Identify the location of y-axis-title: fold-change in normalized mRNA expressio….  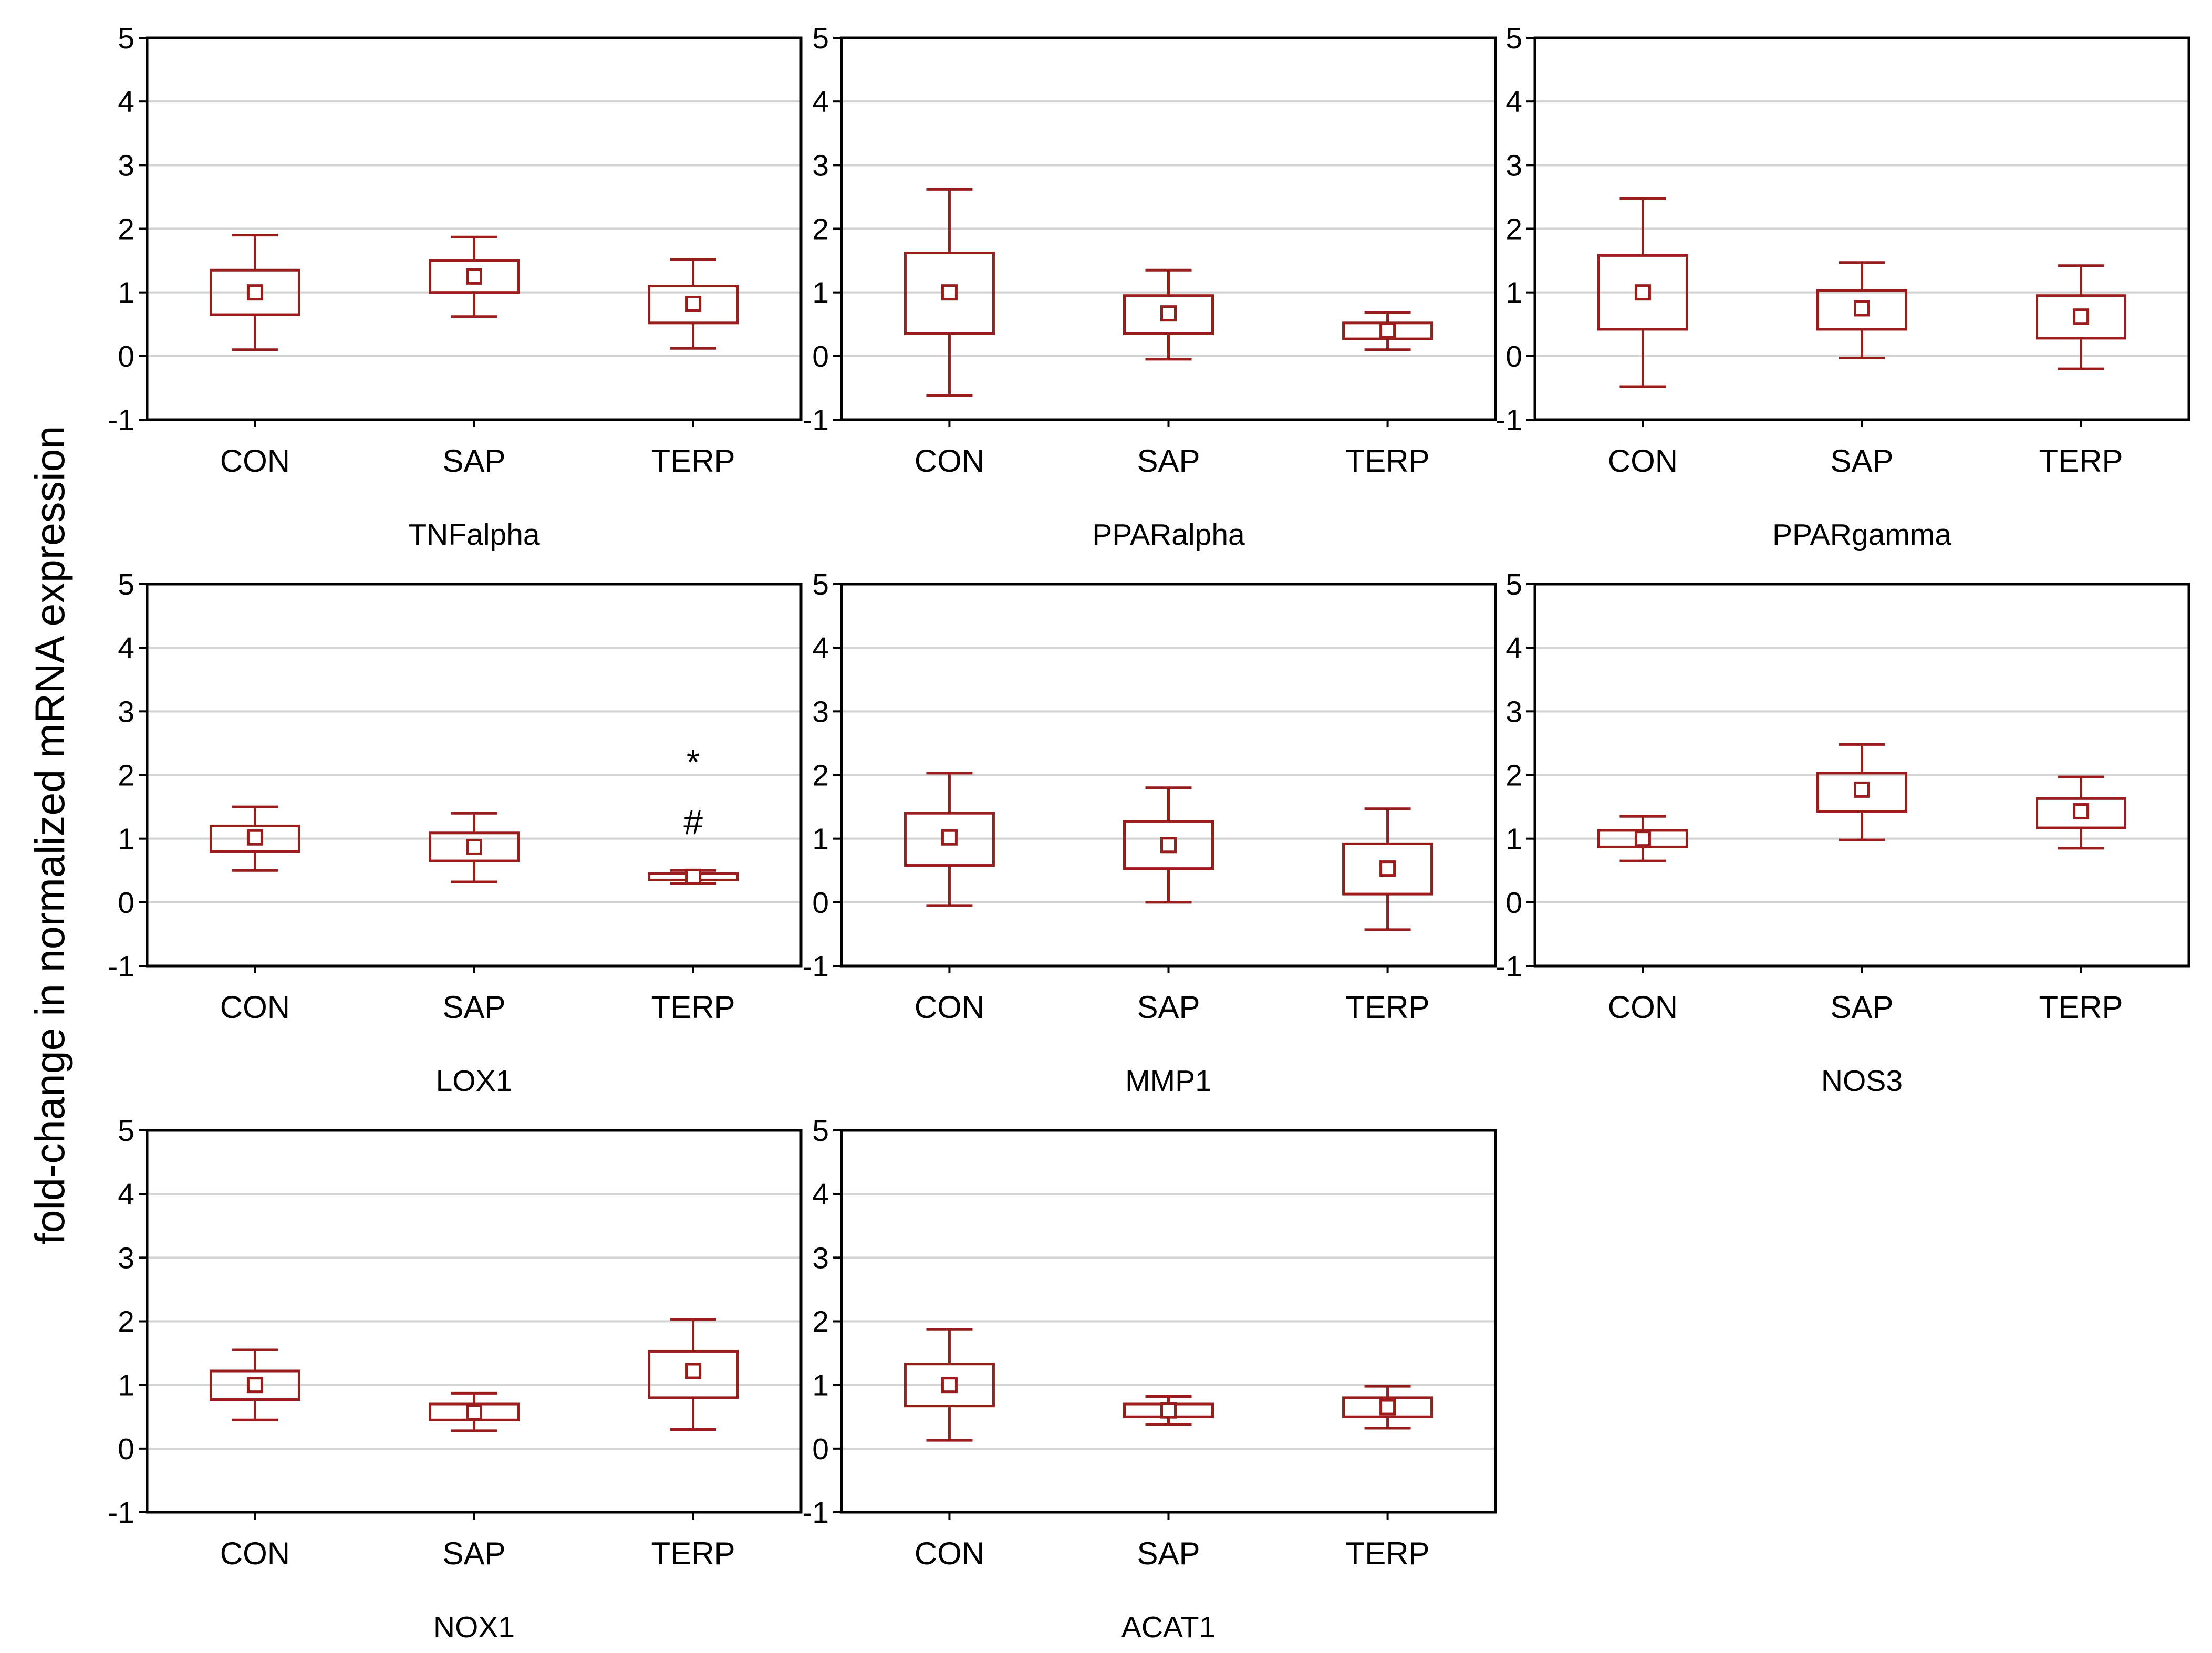
(50, 835).